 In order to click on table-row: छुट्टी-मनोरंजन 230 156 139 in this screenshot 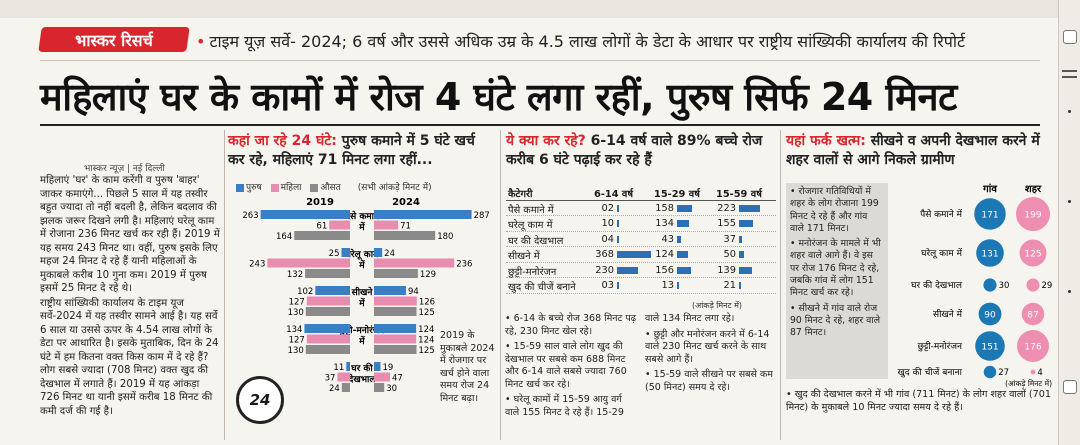, I will do `click(641, 270)`.